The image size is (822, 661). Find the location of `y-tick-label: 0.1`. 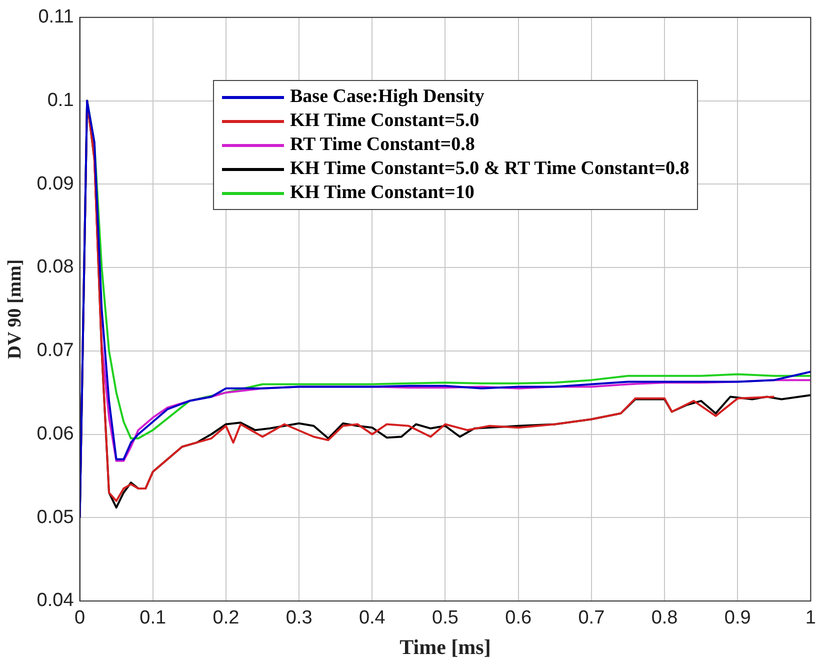

y-tick-label: 0.1 is located at coordinates (60, 101).